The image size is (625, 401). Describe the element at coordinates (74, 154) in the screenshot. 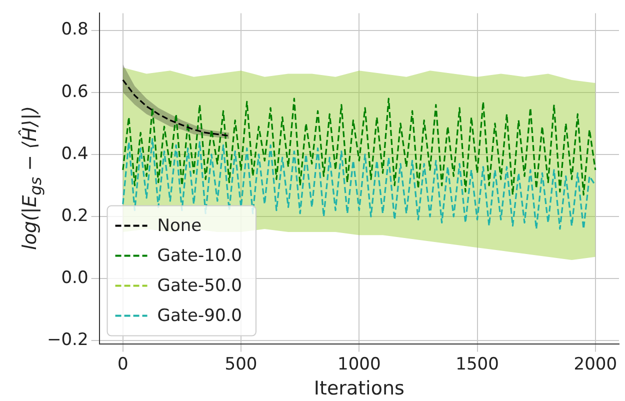

I see `y-tick-label: 0.4` at that location.